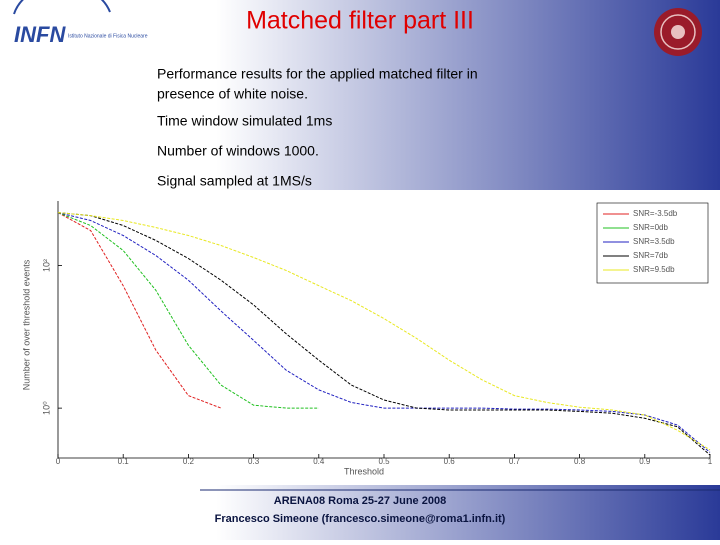 The height and width of the screenshot is (545, 720). What do you see at coordinates (189, 461) in the screenshot?
I see `x-tick-label: 0.2` at bounding box center [189, 461].